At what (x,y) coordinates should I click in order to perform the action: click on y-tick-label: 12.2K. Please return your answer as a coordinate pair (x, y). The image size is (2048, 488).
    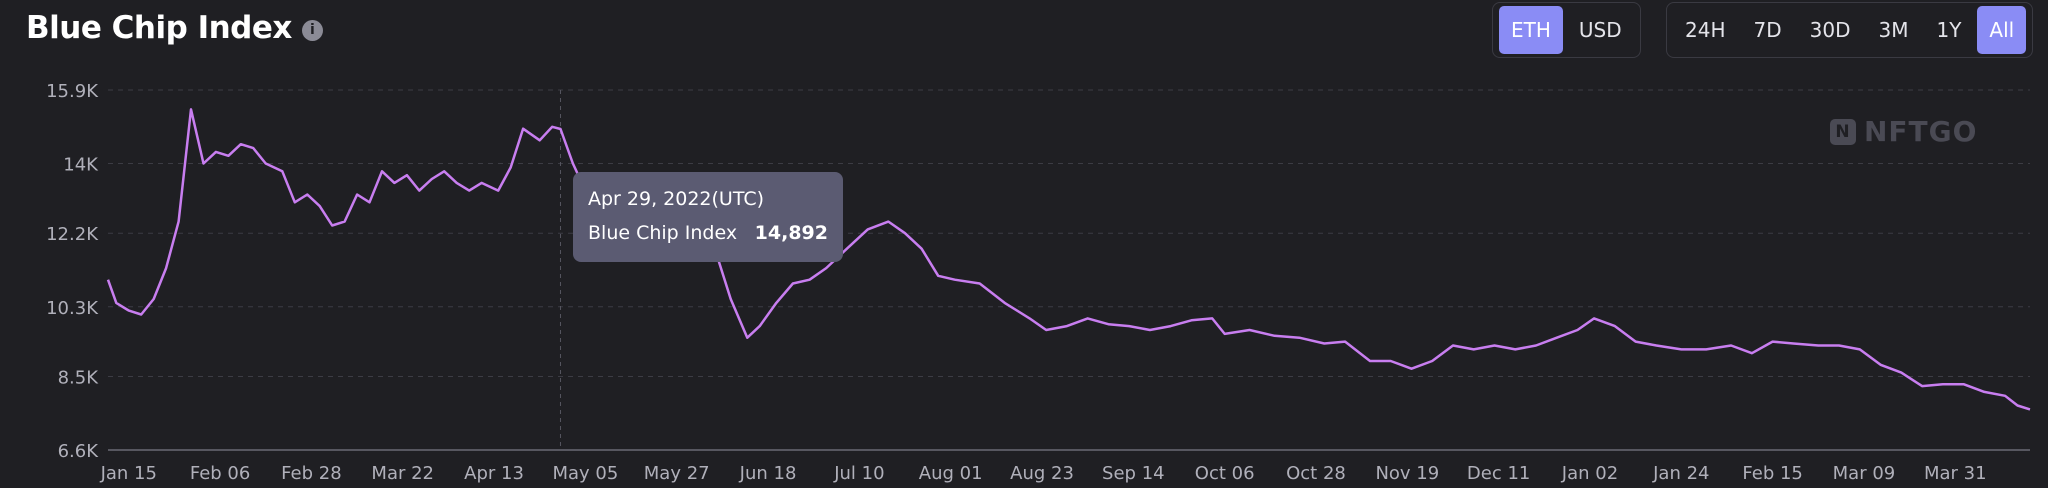
    Looking at the image, I should click on (72, 234).